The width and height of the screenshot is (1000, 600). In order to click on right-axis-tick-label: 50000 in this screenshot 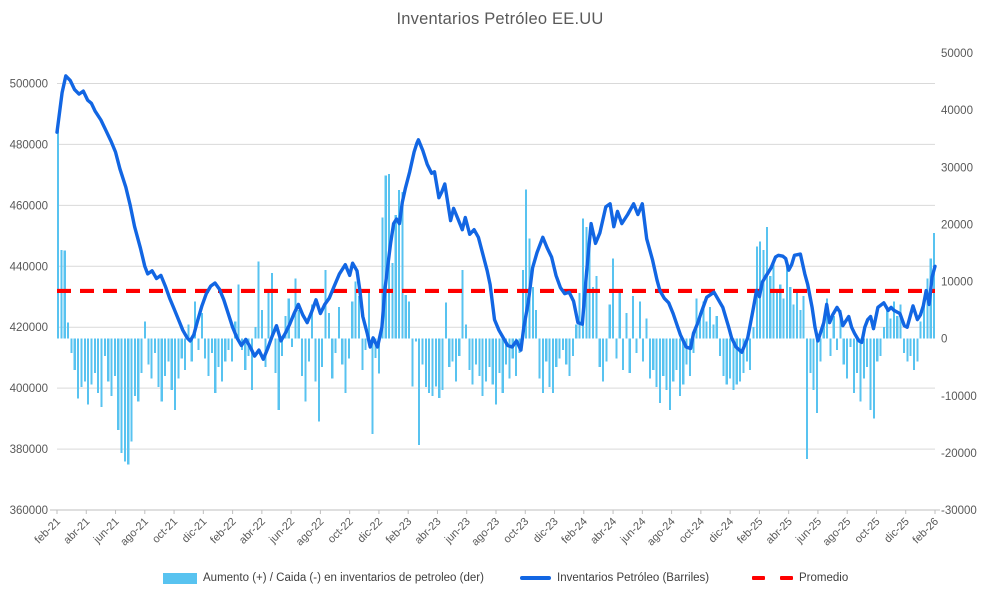, I will do `click(957, 54)`.